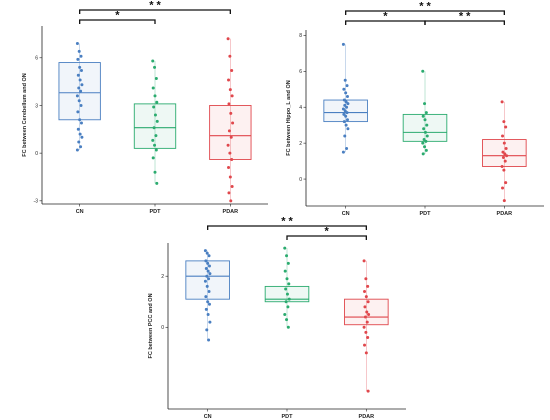  Describe the element at coordinates (151, 325) in the screenshot. I see `pcc-y-axis-title: FC between PCC and ON` at that location.